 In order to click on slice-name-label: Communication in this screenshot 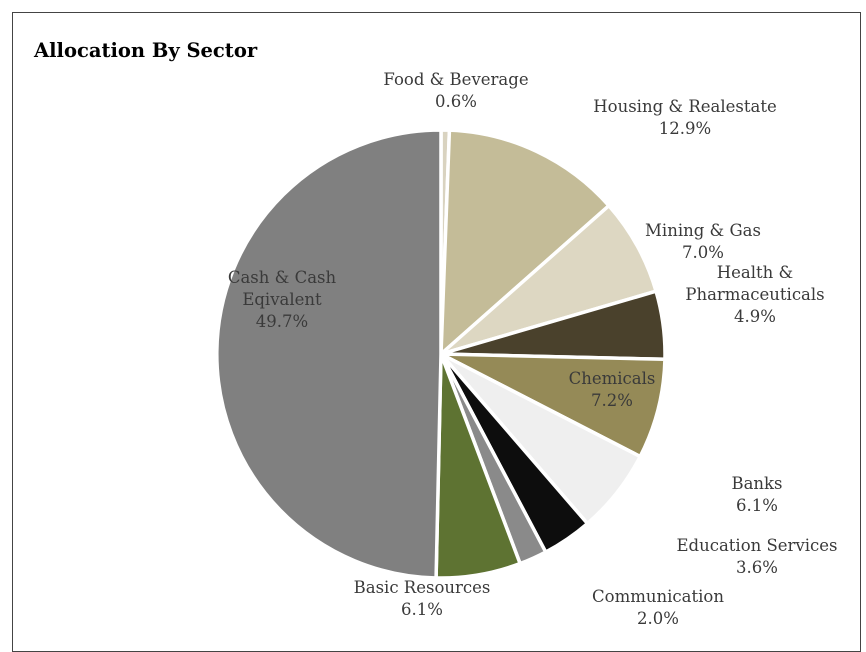, I will do `click(658, 596)`.